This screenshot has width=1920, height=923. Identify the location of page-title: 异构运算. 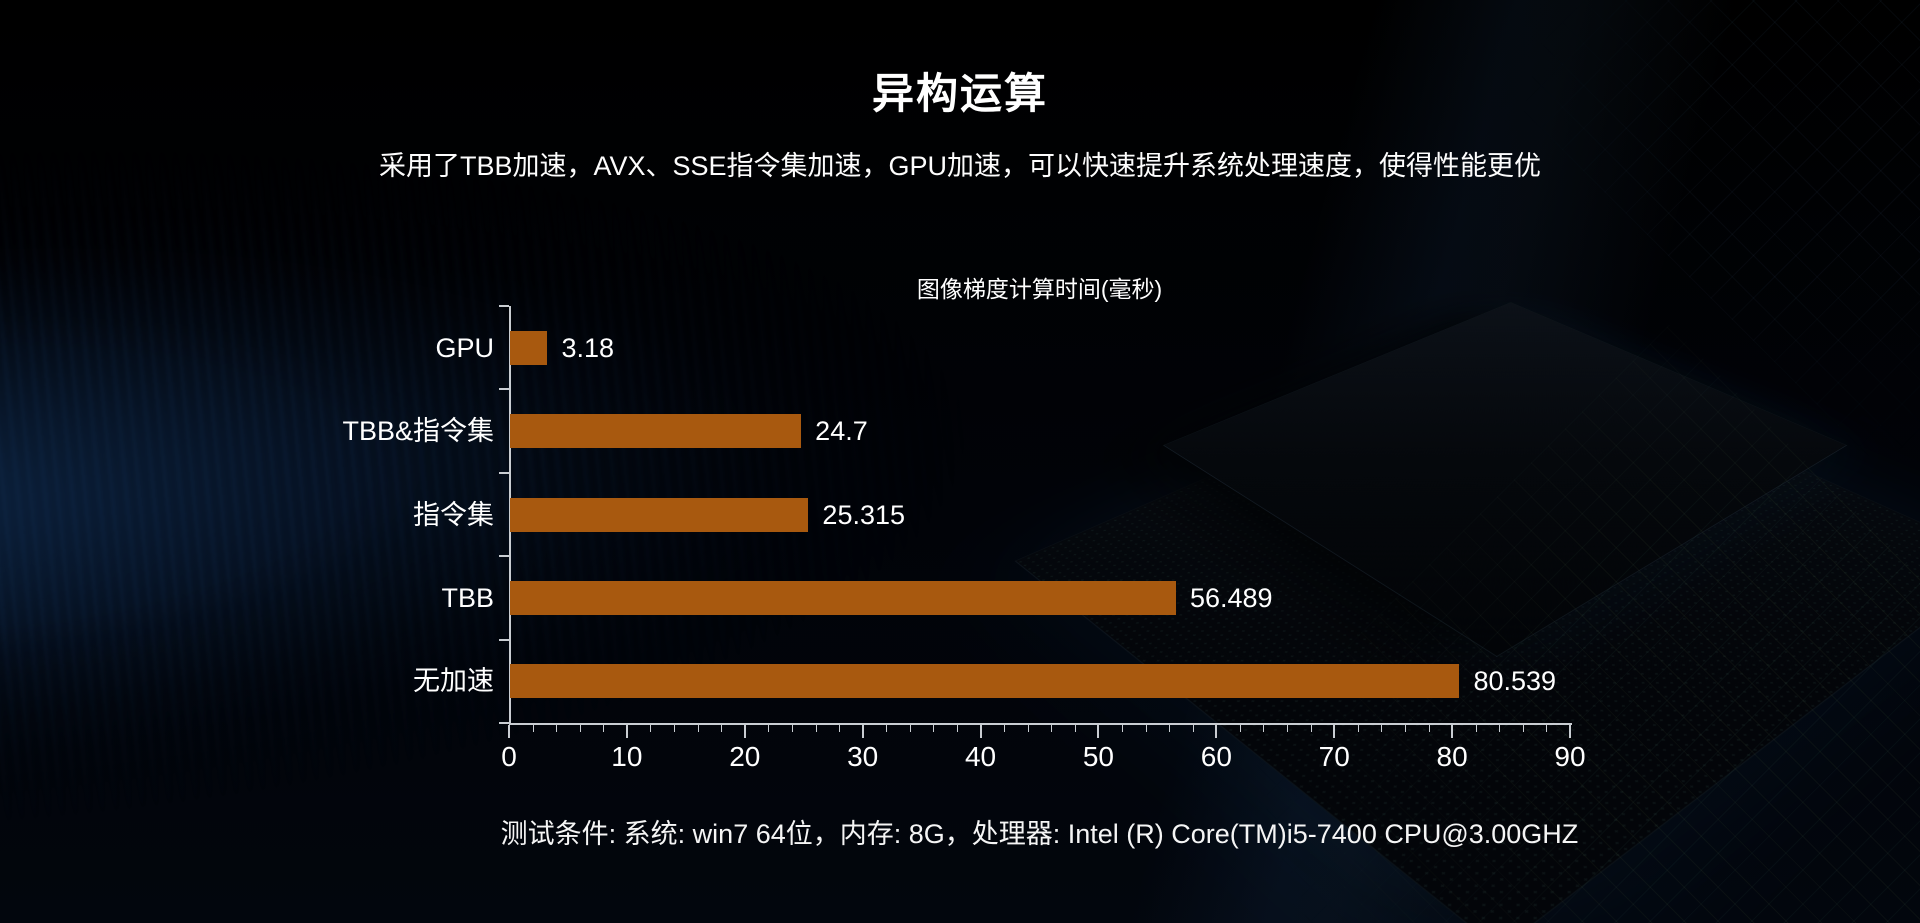
(959, 93).